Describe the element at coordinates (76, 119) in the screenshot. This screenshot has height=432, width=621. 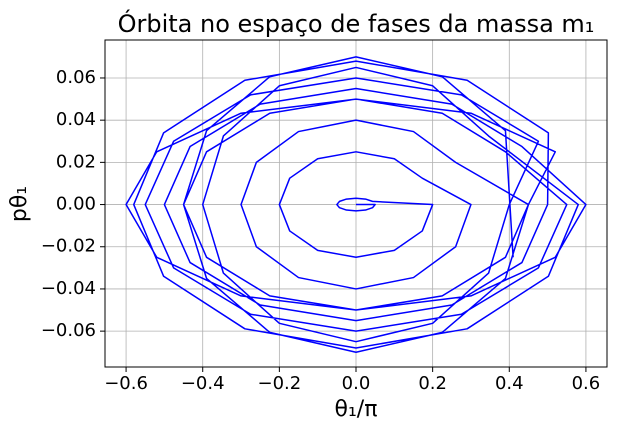
I see `y-tick-label: 0.04` at that location.